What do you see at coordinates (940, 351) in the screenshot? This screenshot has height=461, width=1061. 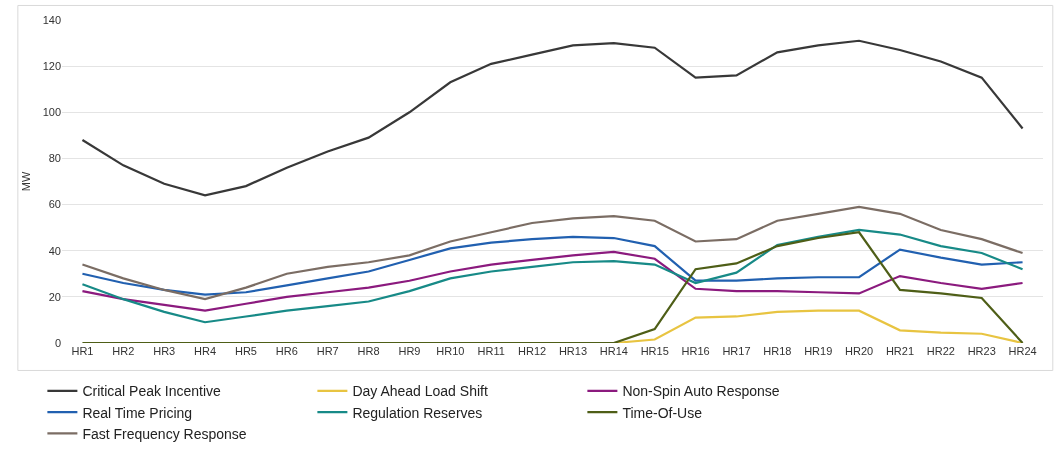 I see `x-tick-label: HR22` at bounding box center [940, 351].